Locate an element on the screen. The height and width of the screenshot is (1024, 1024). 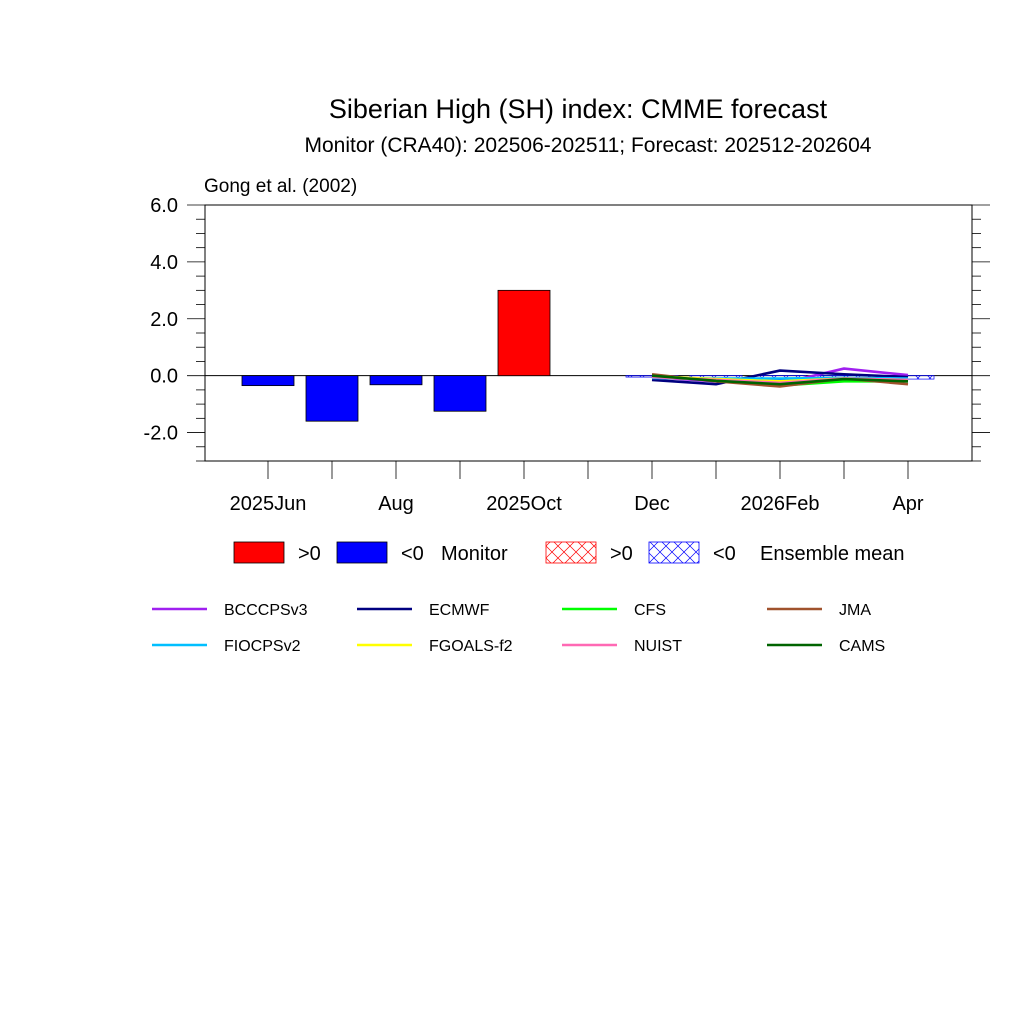
series-line-cams is located at coordinates (780, 380).